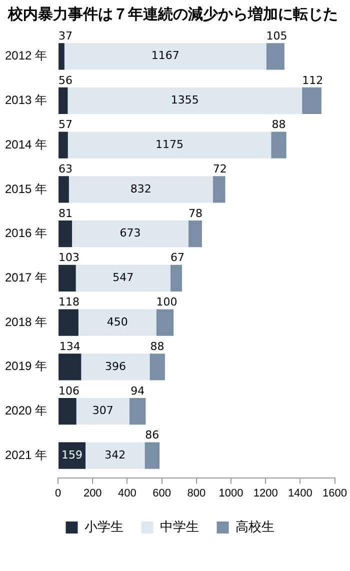 The width and height of the screenshot is (350, 571). I want to click on data-label: 307, so click(103, 411).